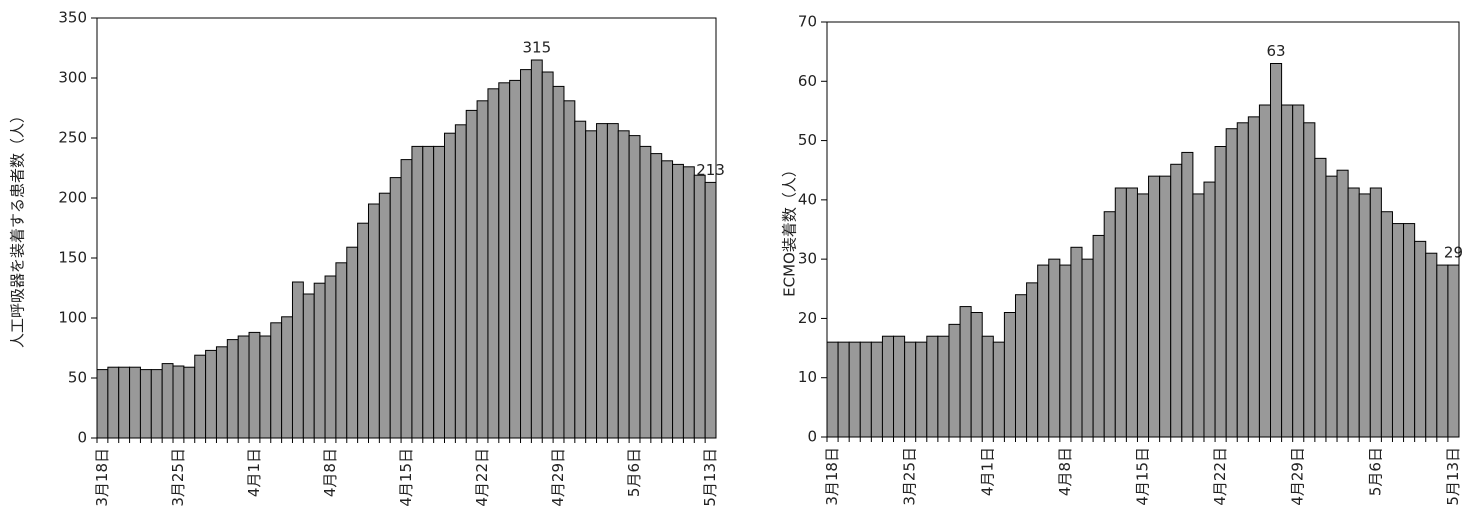  What do you see at coordinates (807, 81) in the screenshot?
I see `y-tick-label: 60` at bounding box center [807, 81].